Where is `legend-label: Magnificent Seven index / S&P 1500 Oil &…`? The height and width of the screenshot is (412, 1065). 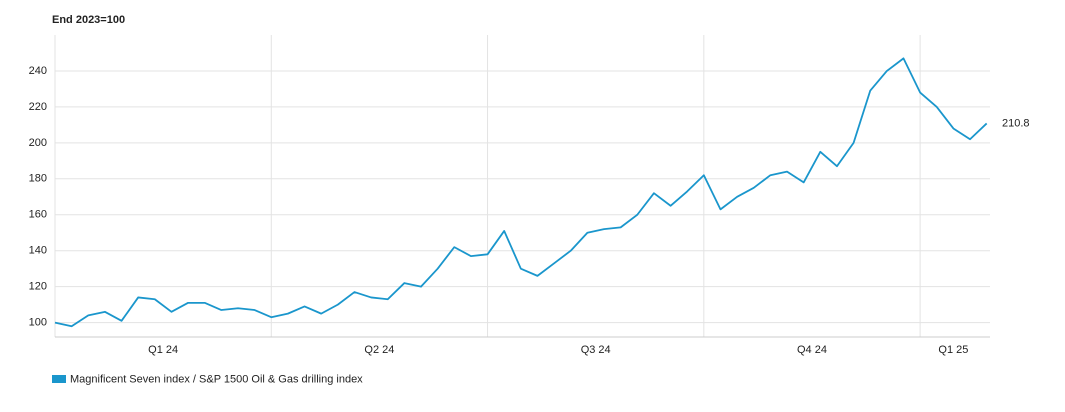 legend-label: Magnificent Seven index / S&P 1500 Oil &… is located at coordinates (216, 379).